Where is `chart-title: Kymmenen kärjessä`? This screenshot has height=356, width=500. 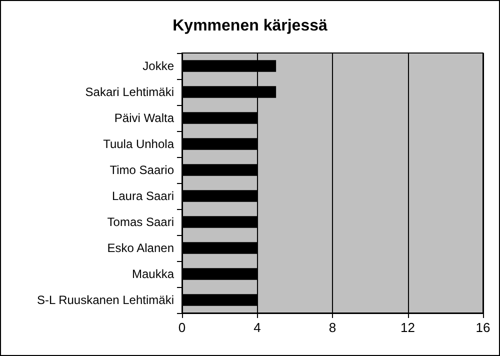 chart-title: Kymmenen kärjessä is located at coordinates (250, 26).